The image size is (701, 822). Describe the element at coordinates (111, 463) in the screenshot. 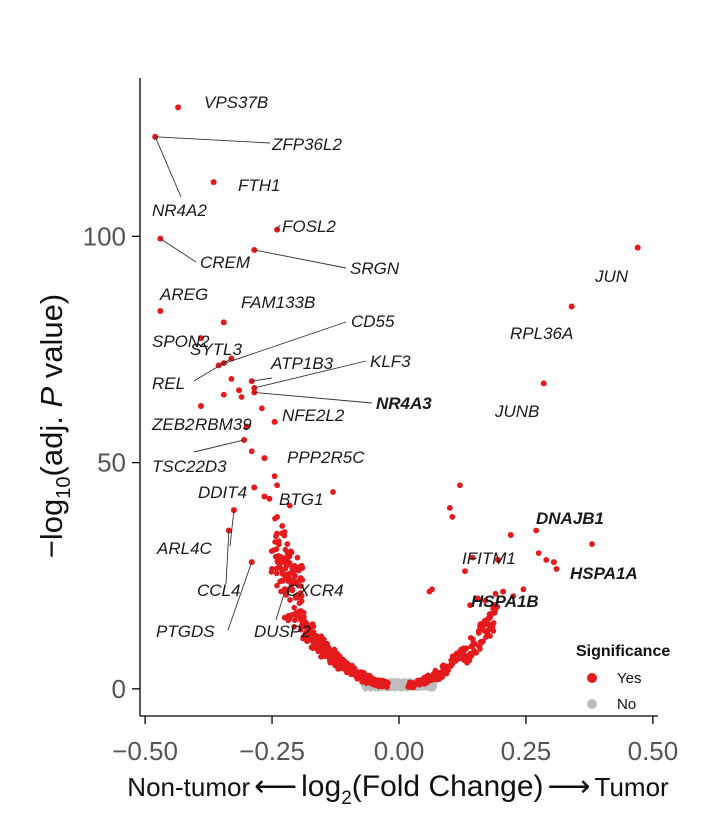

I see `y-tick-label: 50` at that location.